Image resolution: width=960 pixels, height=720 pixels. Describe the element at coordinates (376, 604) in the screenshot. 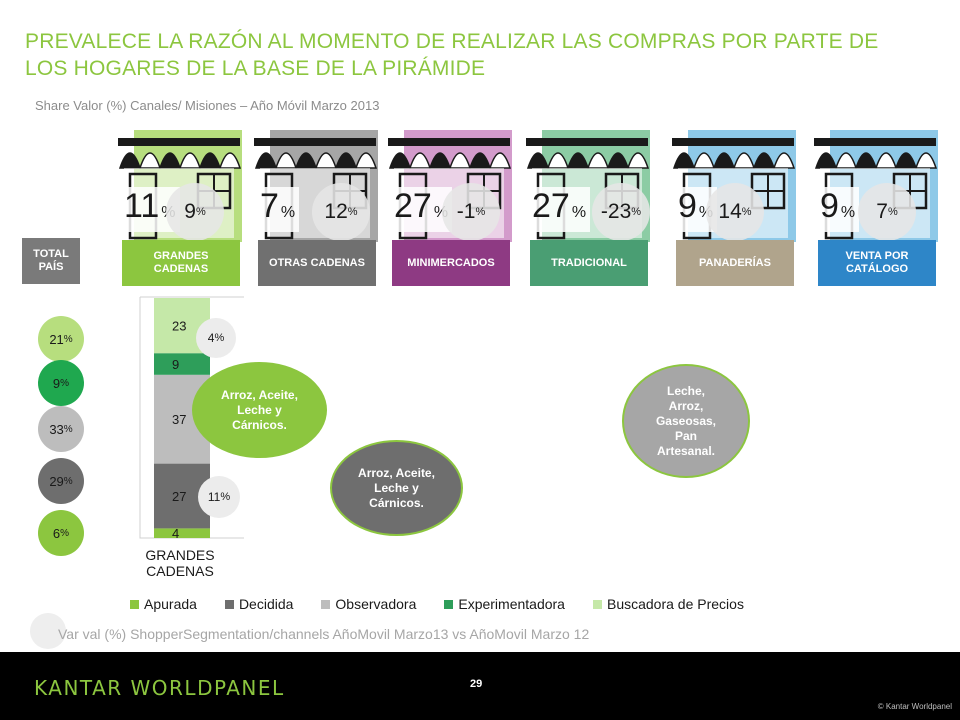

I see `legend-label: Observadora` at that location.